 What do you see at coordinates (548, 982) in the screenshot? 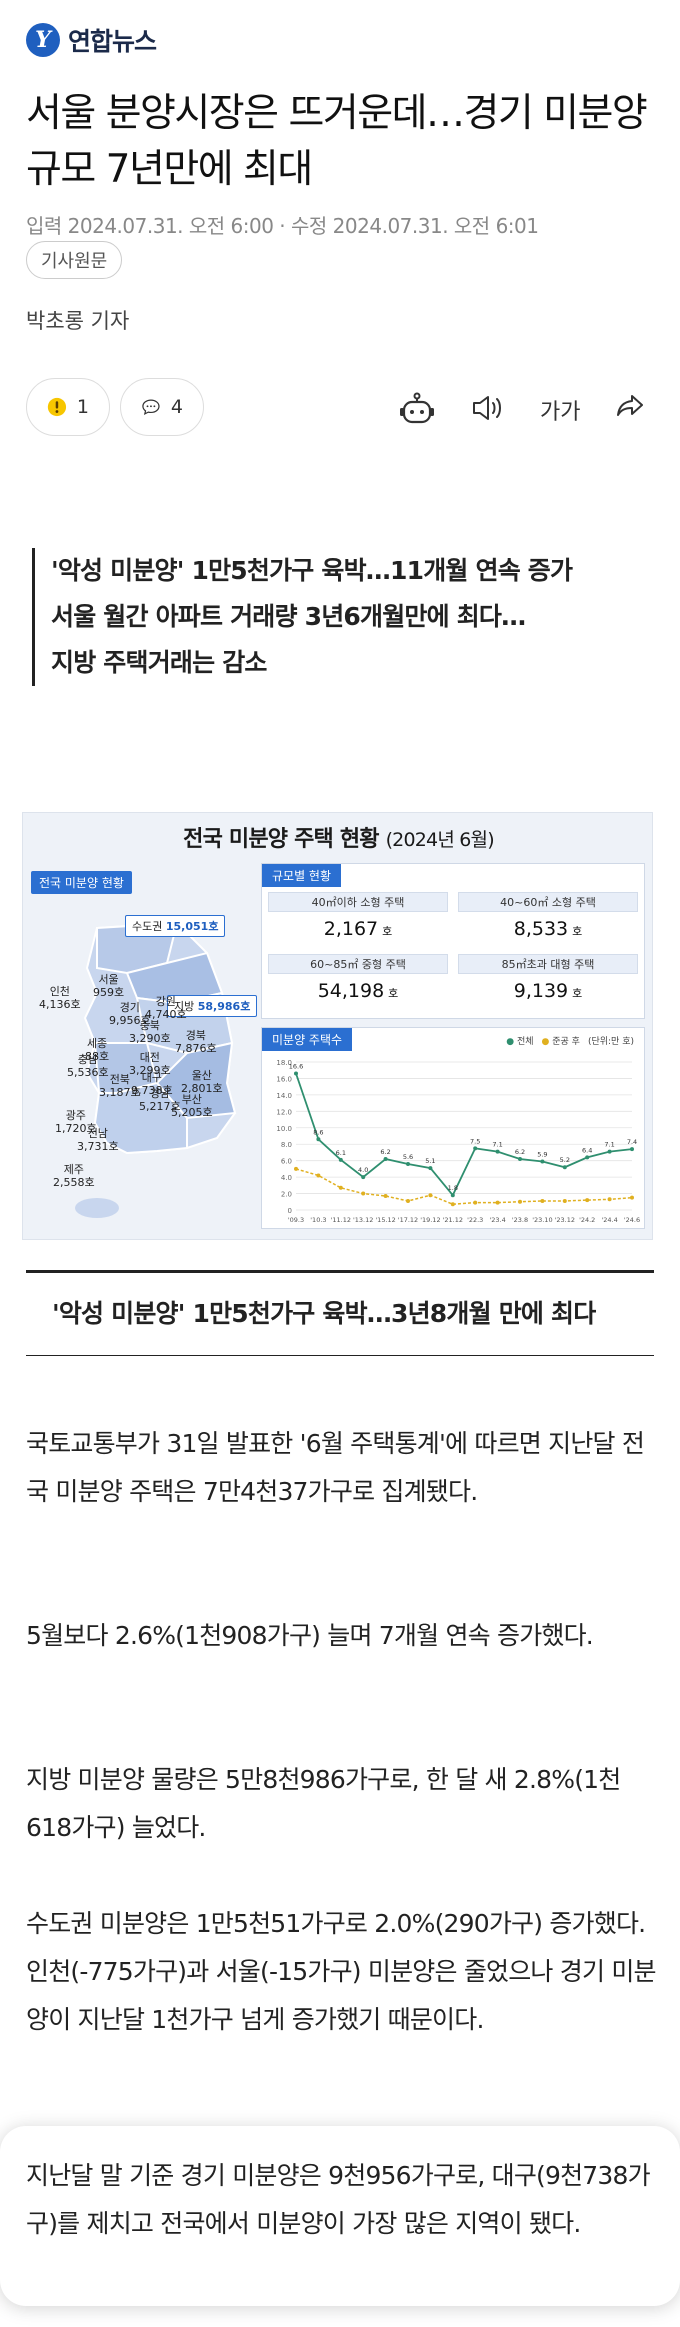
I see `size-cell: 85㎡초과 대형 주택 9,139 호` at bounding box center [548, 982].